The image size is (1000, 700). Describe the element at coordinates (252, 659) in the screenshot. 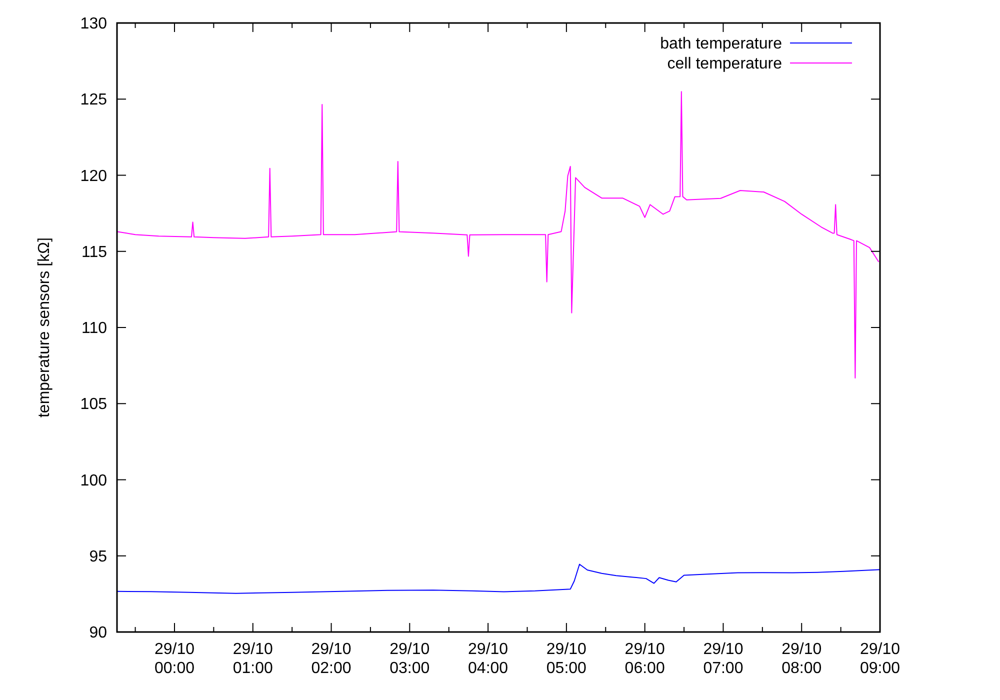

I see `x-tick-label: 29/10 01:00` at that location.